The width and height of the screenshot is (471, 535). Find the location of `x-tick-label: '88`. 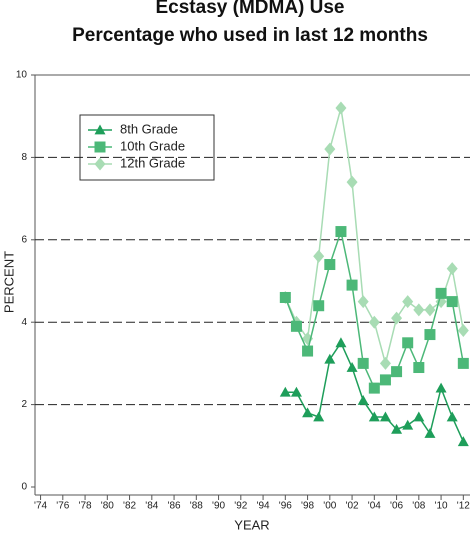

x-tick-label: '88 is located at coordinates (196, 506).